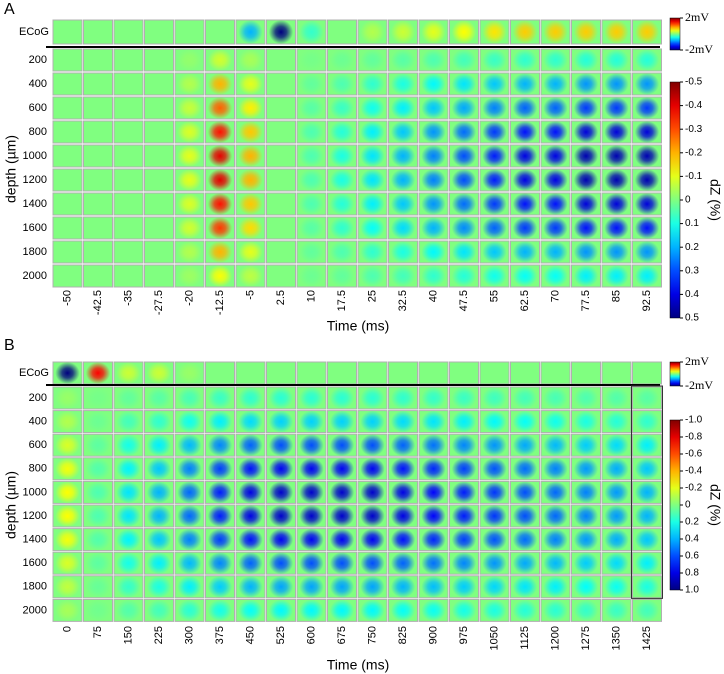  What do you see at coordinates (697, 17) in the screenshot?
I see `colorbar-tick-label: 2mV` at bounding box center [697, 17].